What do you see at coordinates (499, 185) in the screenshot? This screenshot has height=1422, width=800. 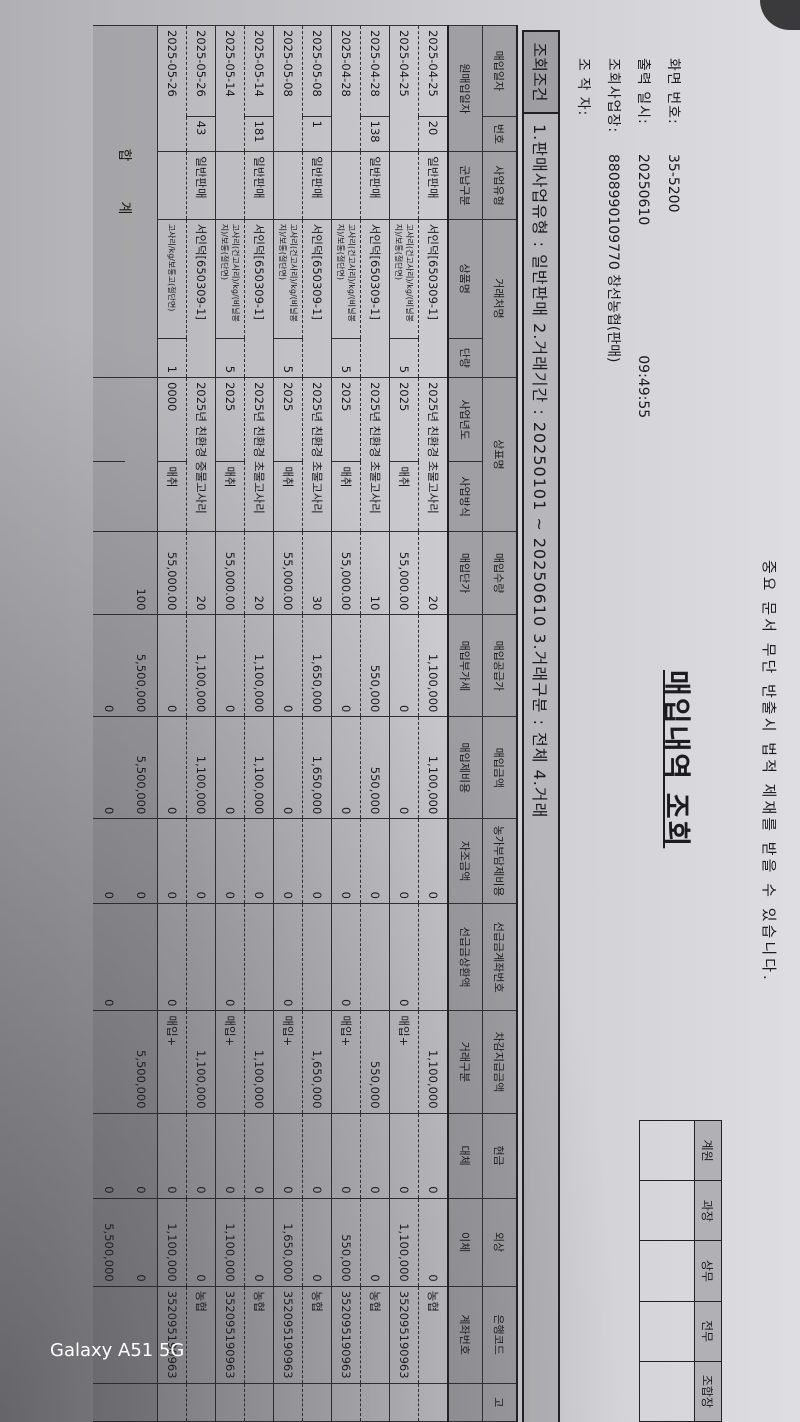 I see `column-header: 사업유형` at bounding box center [499, 185].